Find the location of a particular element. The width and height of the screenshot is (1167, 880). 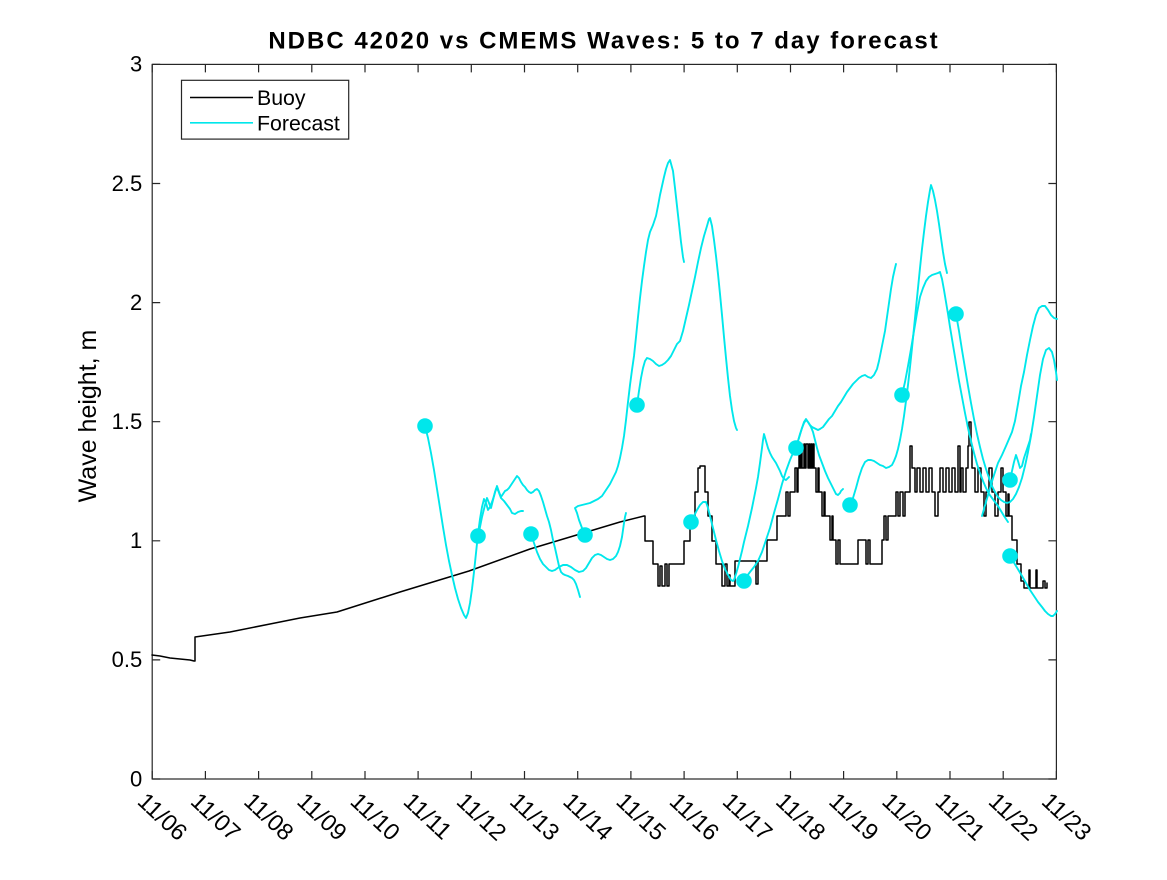

svg-text: 2 is located at coordinates (136, 302).